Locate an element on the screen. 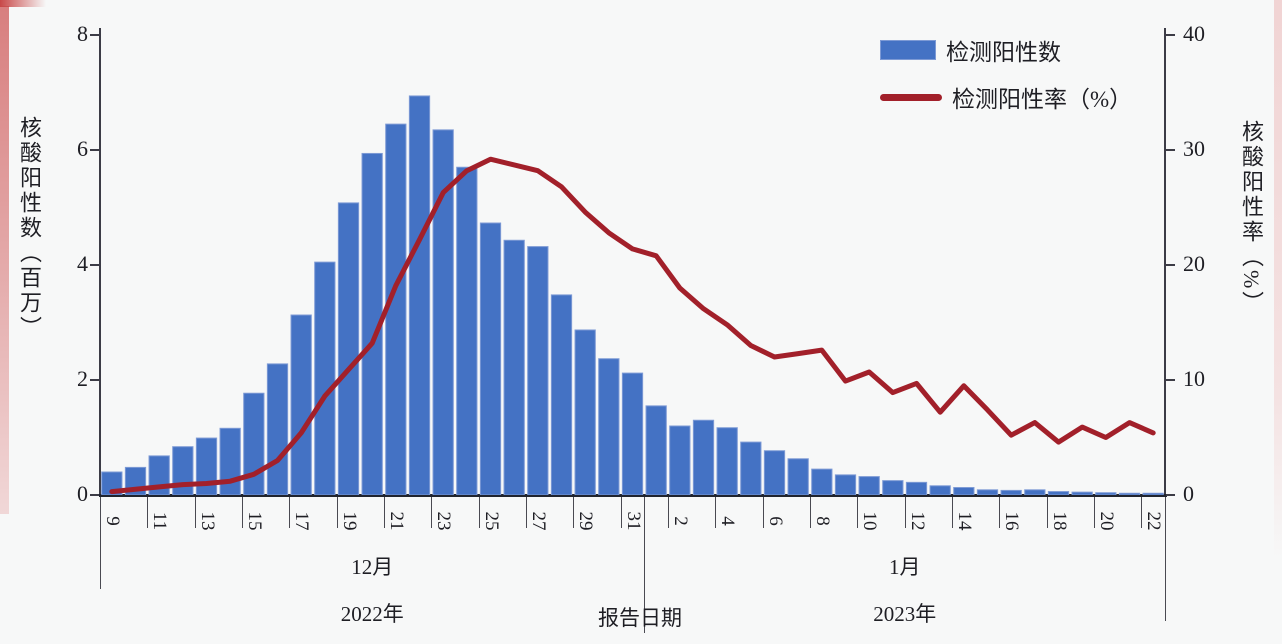  date-label-0-15: 15 is located at coordinates (254, 521).